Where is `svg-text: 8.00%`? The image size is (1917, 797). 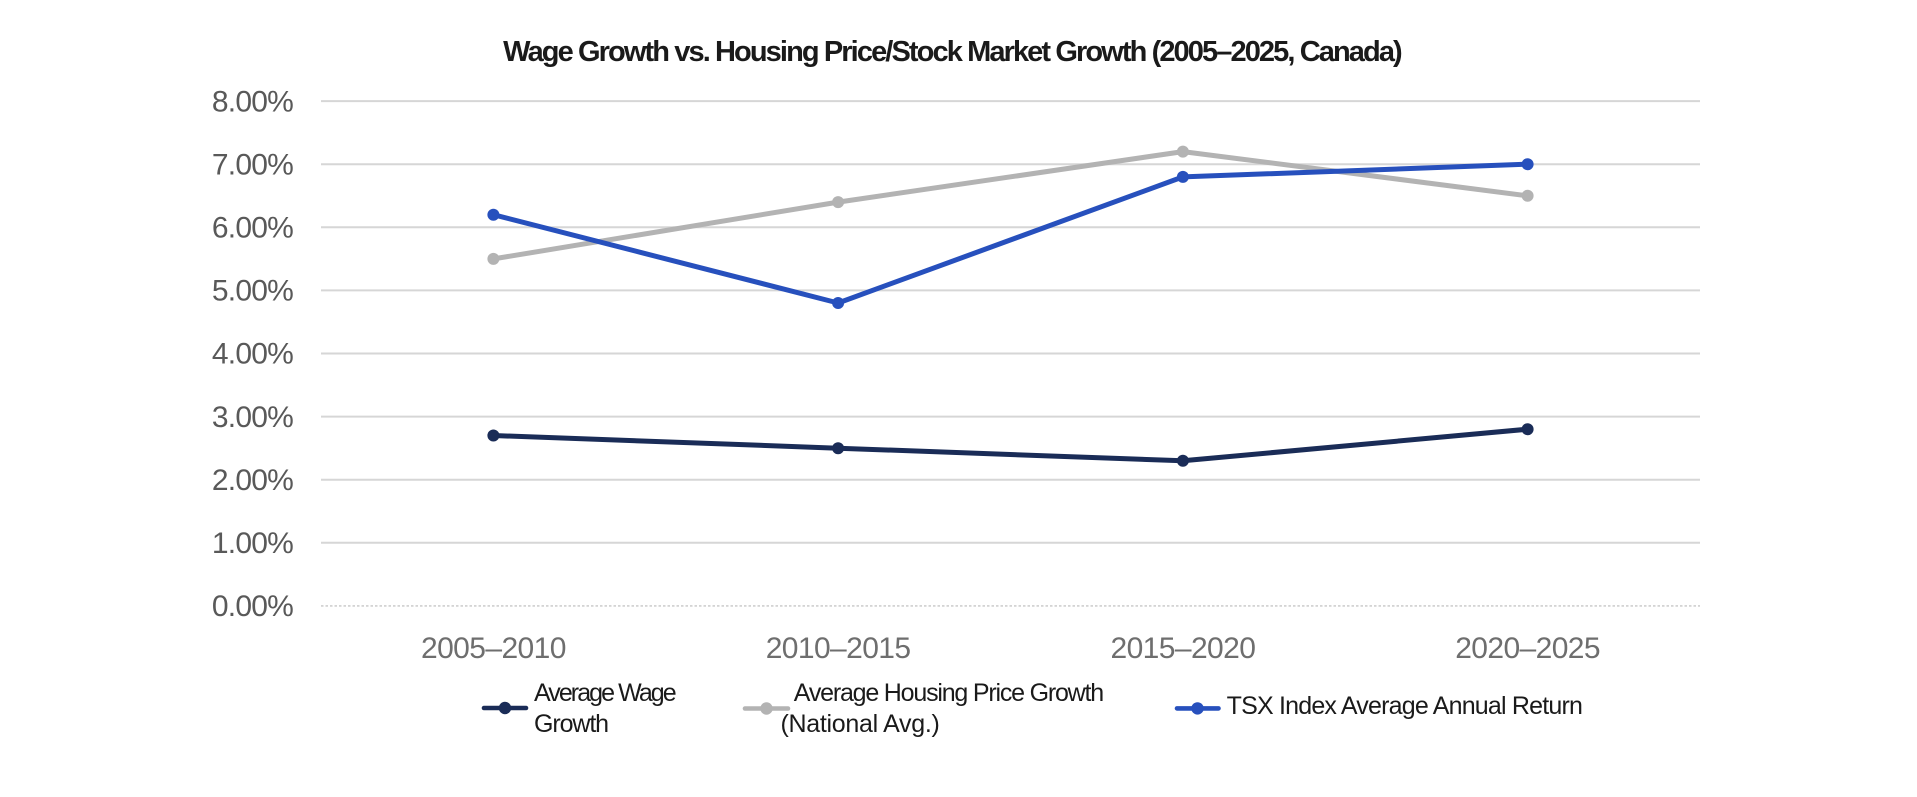 svg-text: 8.00% is located at coordinates (252, 101).